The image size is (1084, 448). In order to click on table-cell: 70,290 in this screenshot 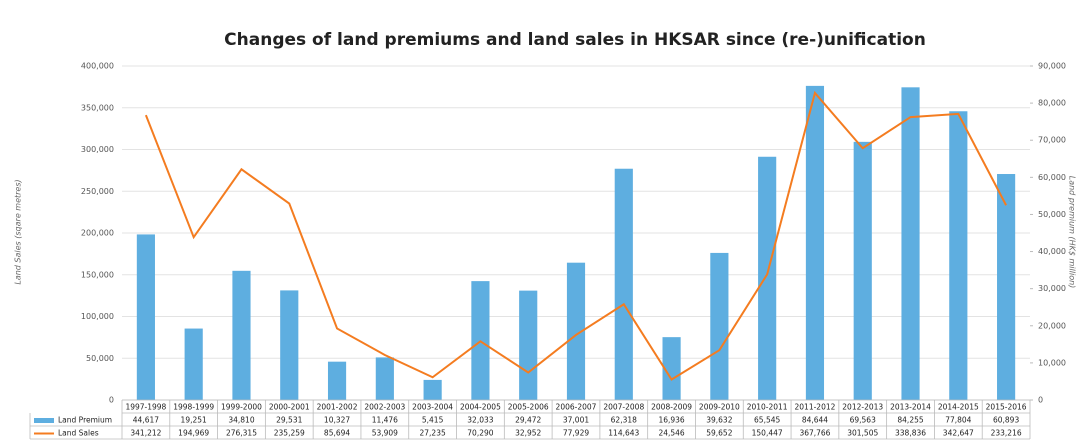, I will do `click(480, 433)`.